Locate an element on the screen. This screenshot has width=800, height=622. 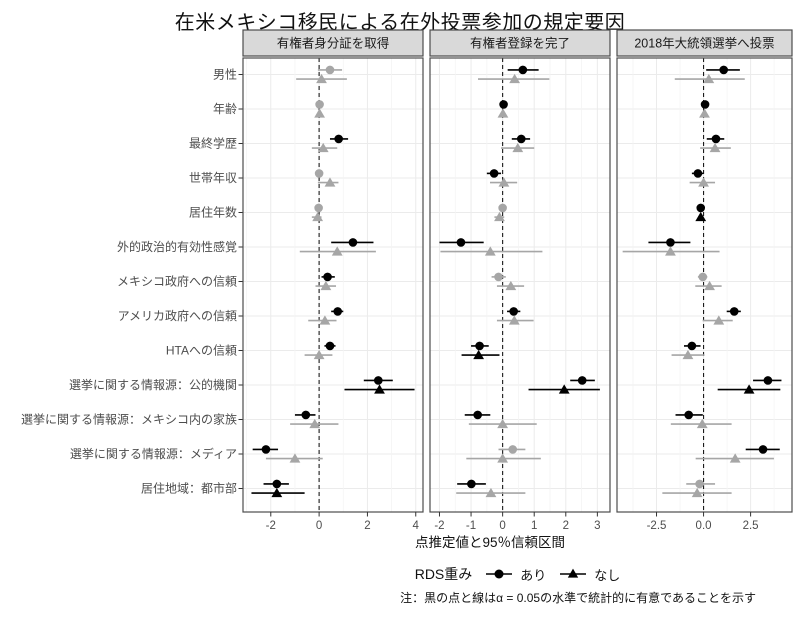
y-axis-label: 選挙に関する情報源：メキシコ内の家族 is located at coordinates (129, 419).